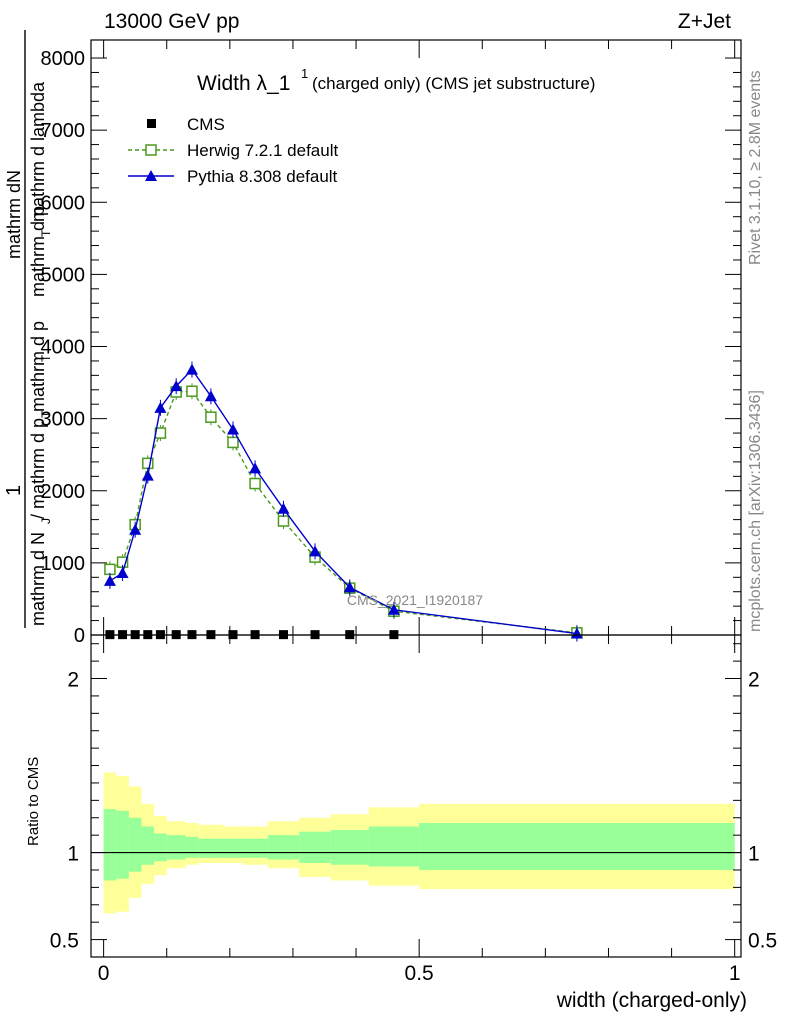 This screenshot has width=786, height=1024. Describe the element at coordinates (151, 123) in the screenshot. I see `legend-marker-cms` at that location.